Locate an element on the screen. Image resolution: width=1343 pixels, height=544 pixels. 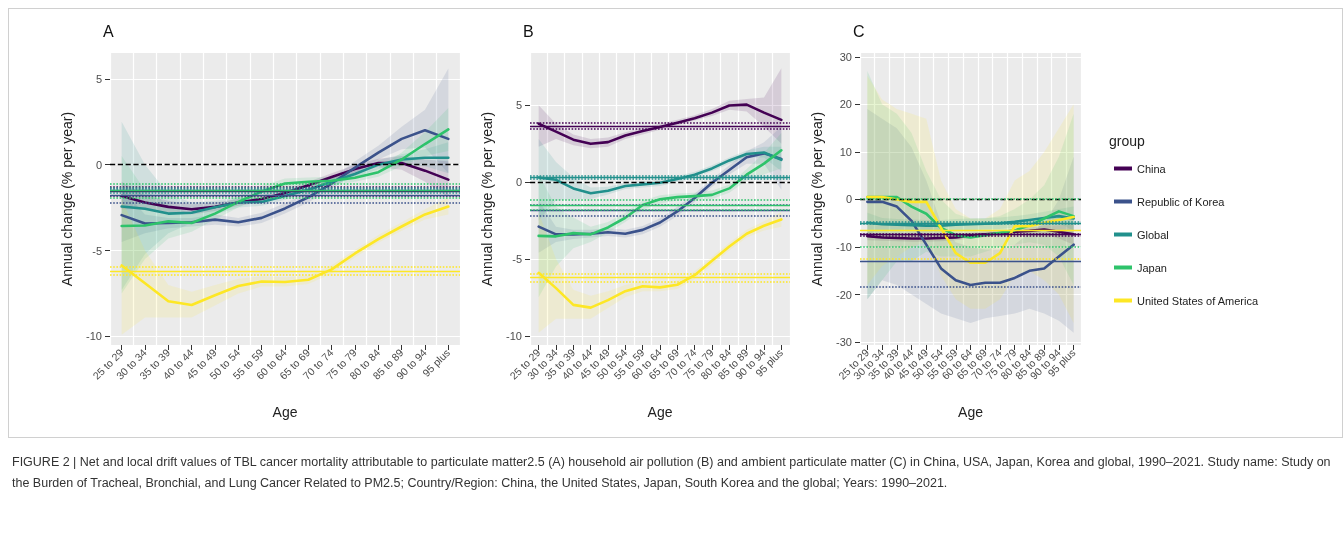
chart-title: B is located at coordinates (528, 31).